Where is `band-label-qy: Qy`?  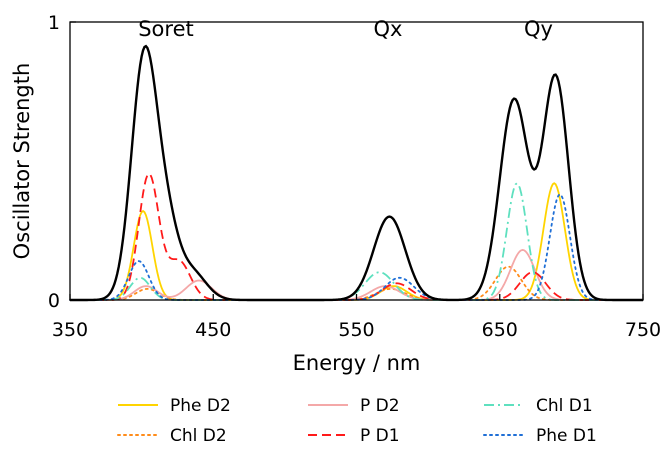
band-label-qy: Qy is located at coordinates (538, 29).